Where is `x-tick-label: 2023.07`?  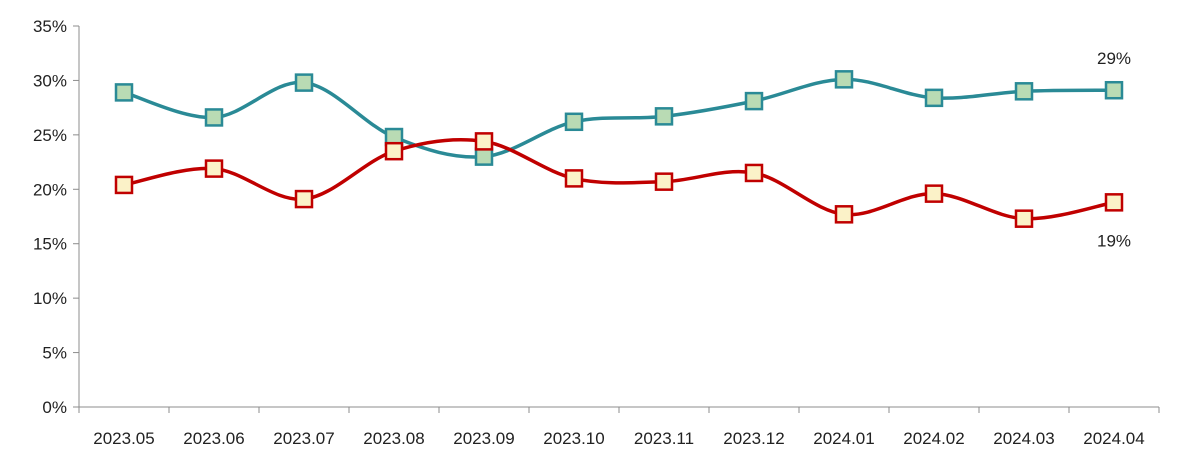
x-tick-label: 2023.07 is located at coordinates (303, 438).